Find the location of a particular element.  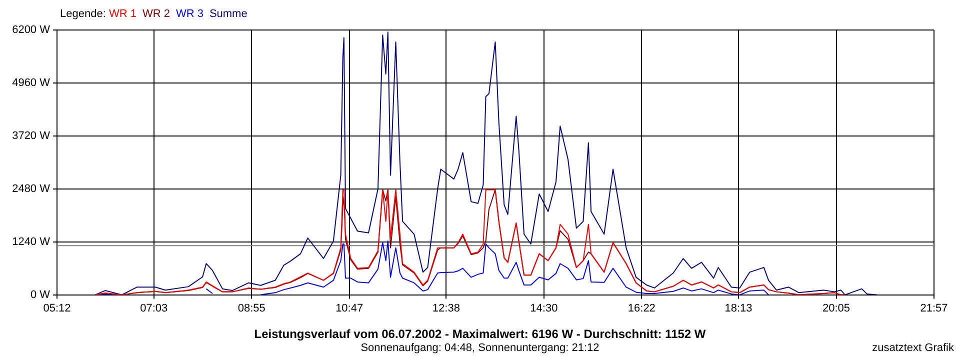

x-tick-label: 10:47 is located at coordinates (350, 308).